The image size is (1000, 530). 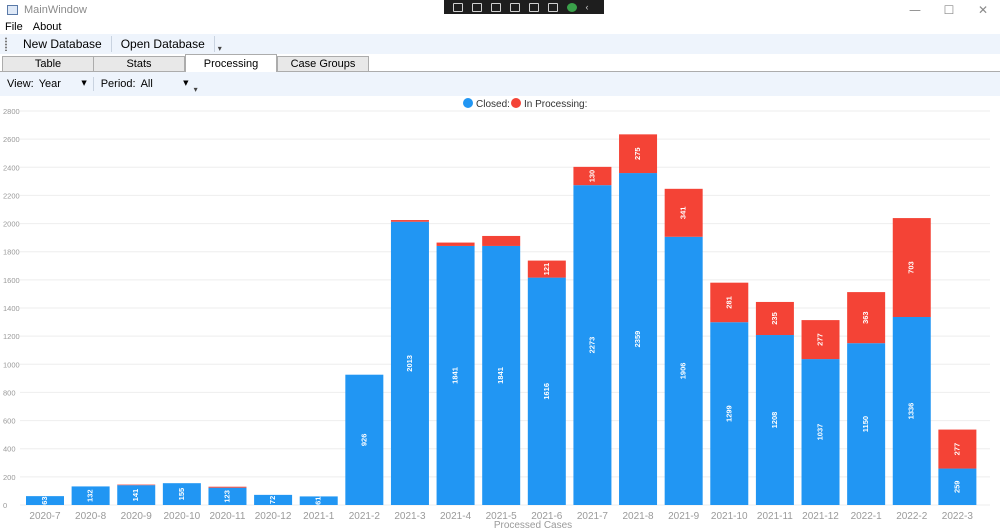 What do you see at coordinates (915, 10) in the screenshot?
I see `minimize-button: —` at bounding box center [915, 10].